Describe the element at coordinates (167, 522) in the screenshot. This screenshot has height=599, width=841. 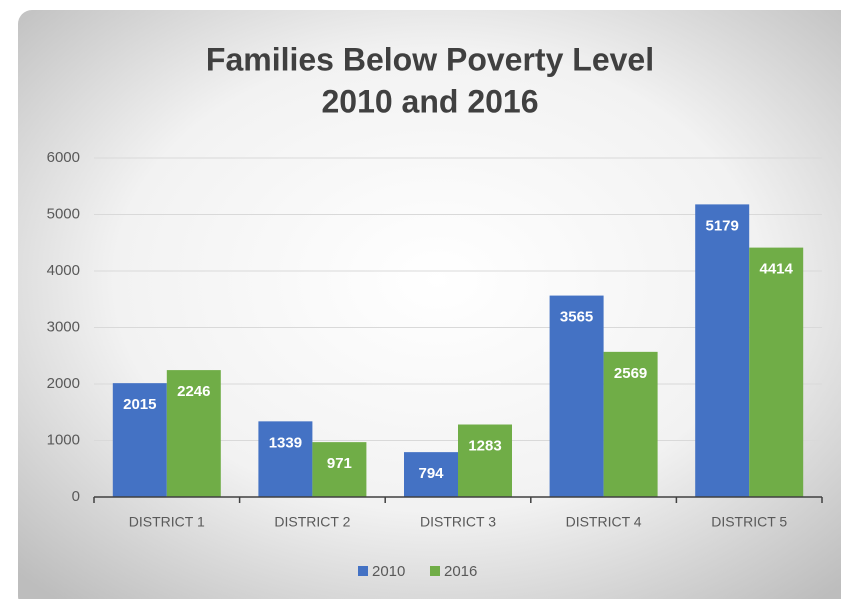
I see `x-tick-label: DISTRICT 1` at that location.